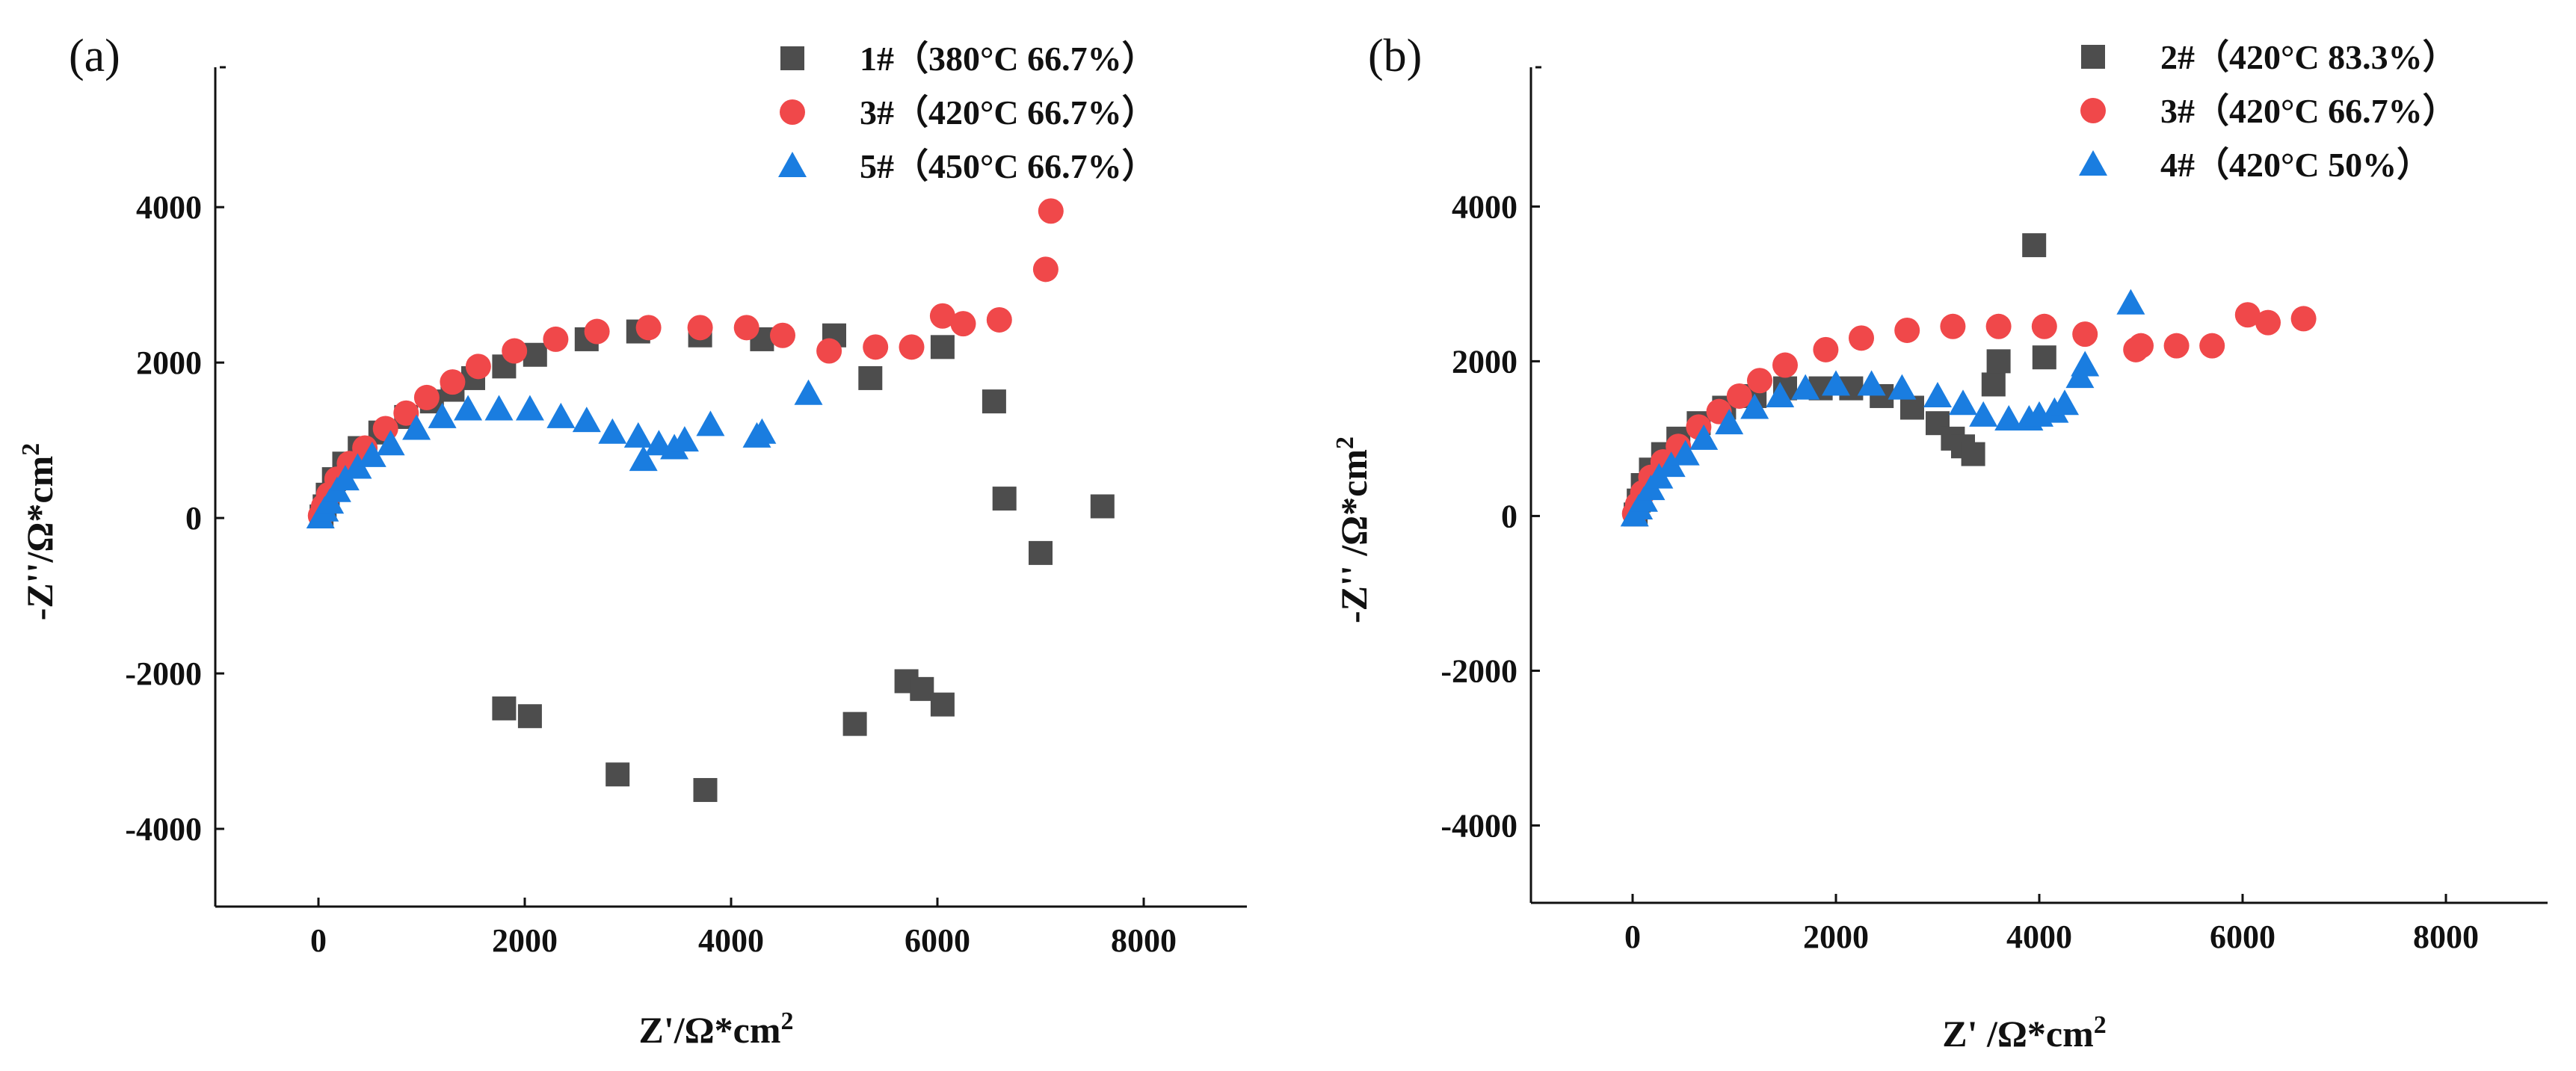 Image resolution: width=2576 pixels, height=1071 pixels. I want to click on x-tick-label: 4000, so click(731, 940).